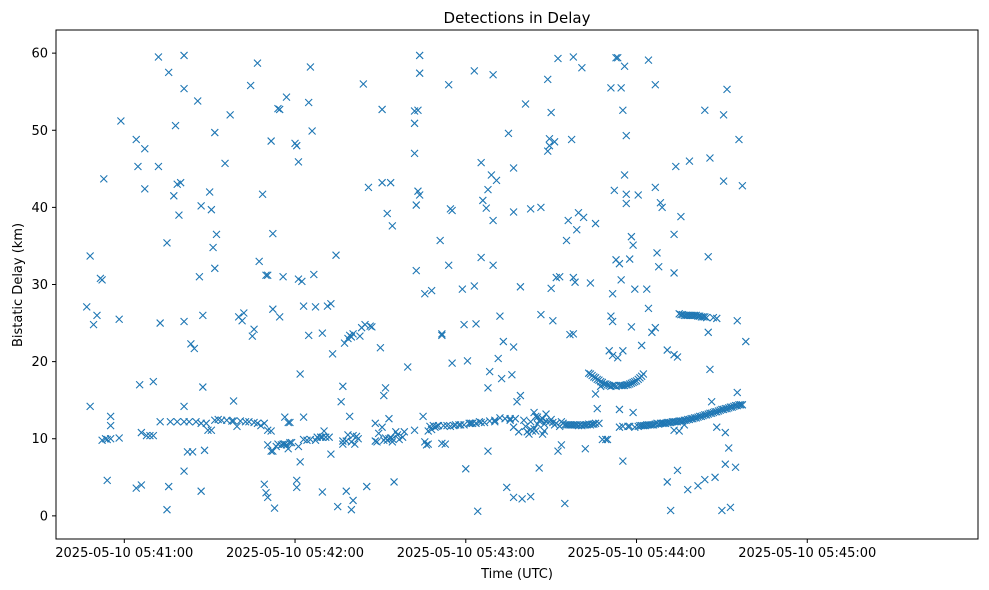 Image resolution: width=989 pixels, height=590 pixels. What do you see at coordinates (124, 553) in the screenshot?
I see `x-tick-label: 2025-05-10 05:41:00` at bounding box center [124, 553].